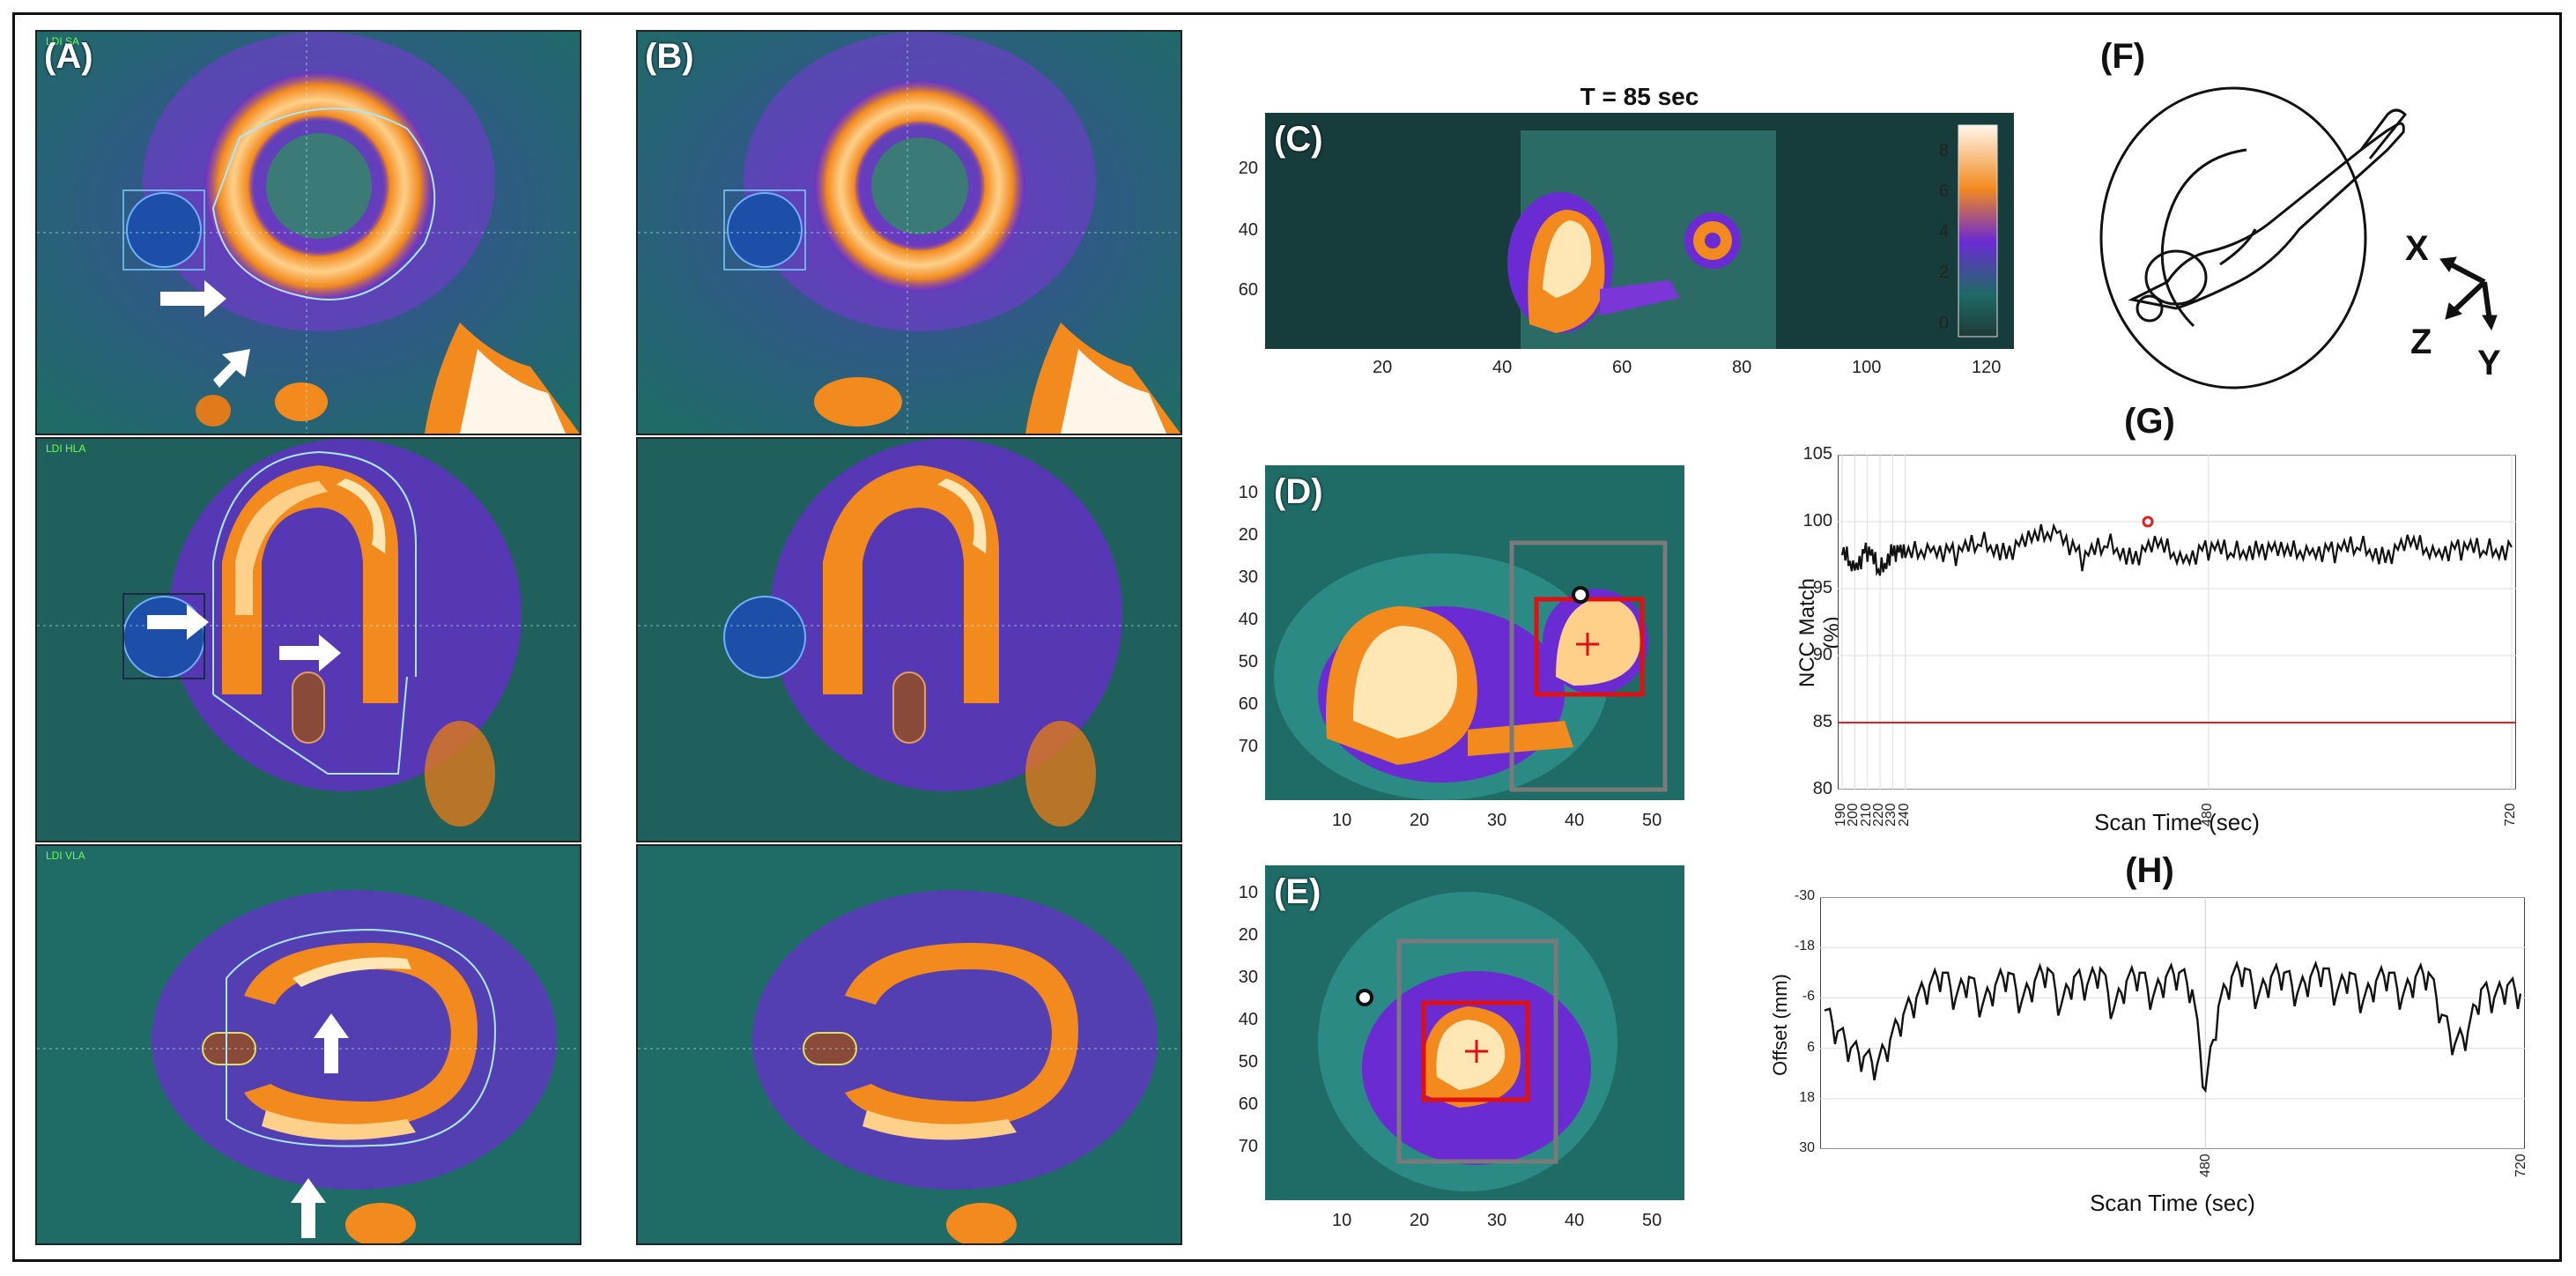 The height and width of the screenshot is (1276, 2576). What do you see at coordinates (1248, 535) in the screenshot?
I see `d-axes-ytick: 20` at bounding box center [1248, 535].